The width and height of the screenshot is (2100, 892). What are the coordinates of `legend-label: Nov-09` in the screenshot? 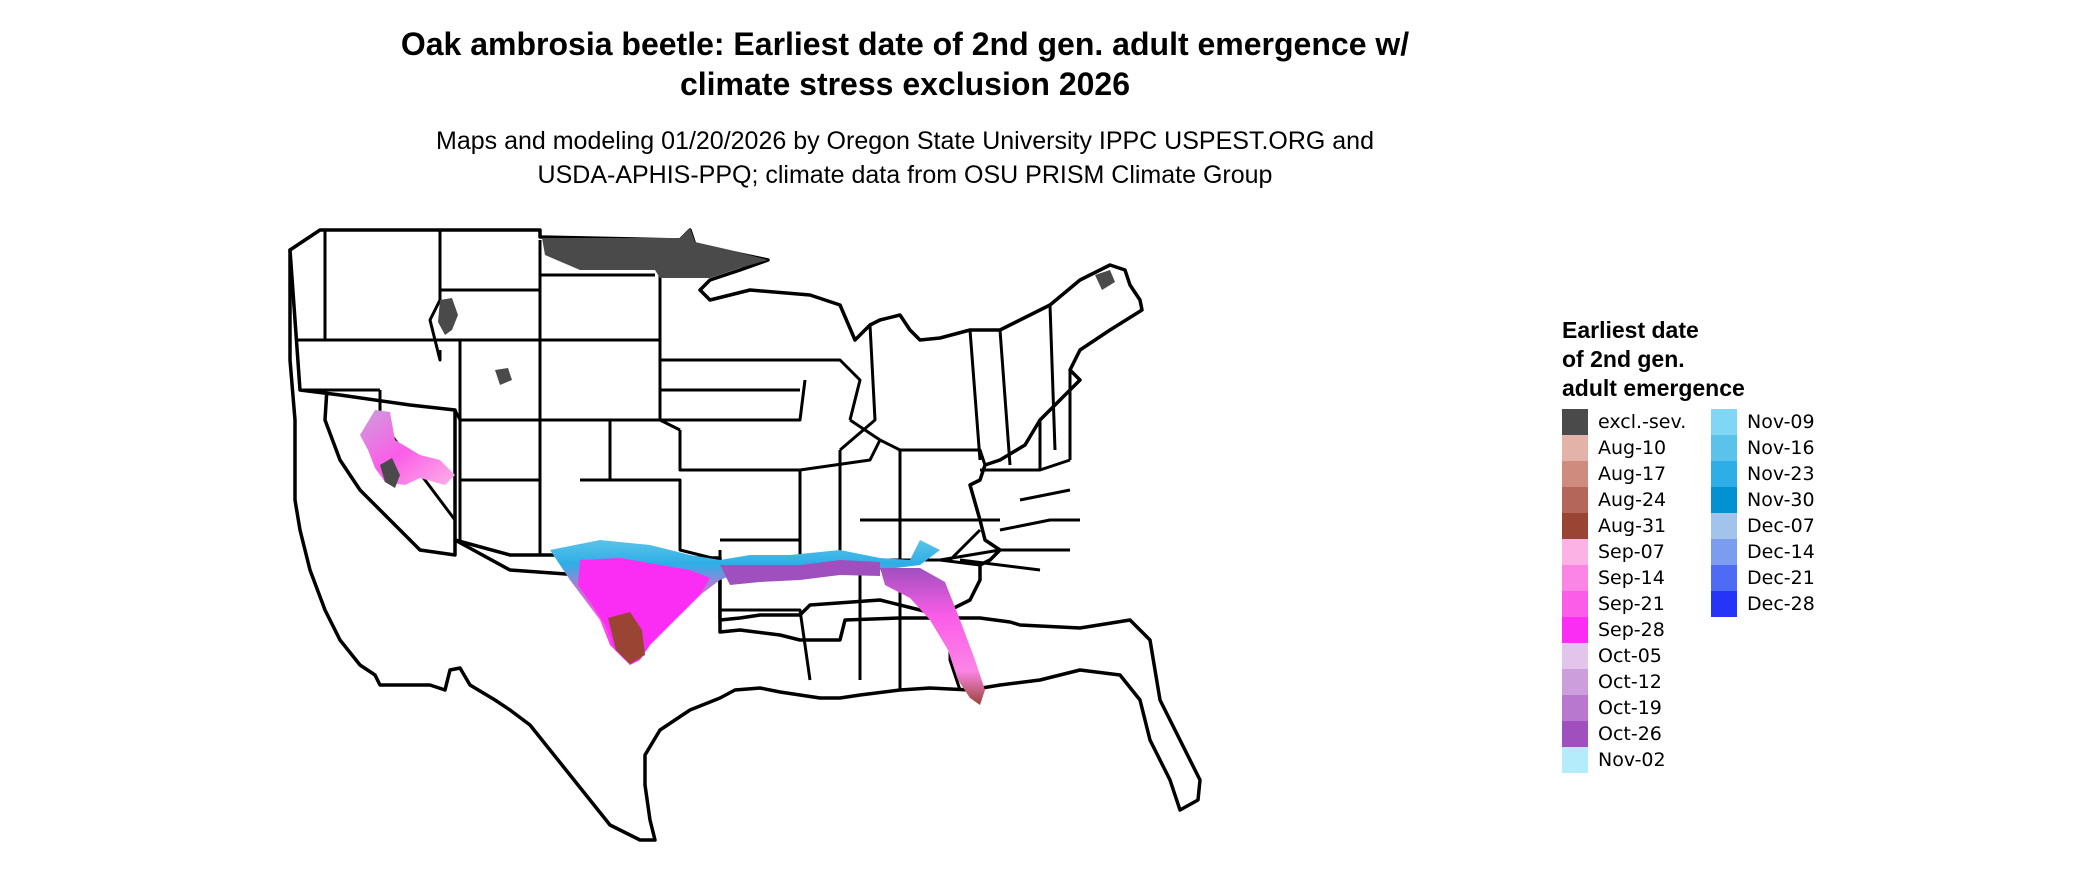 It's located at (1781, 422).